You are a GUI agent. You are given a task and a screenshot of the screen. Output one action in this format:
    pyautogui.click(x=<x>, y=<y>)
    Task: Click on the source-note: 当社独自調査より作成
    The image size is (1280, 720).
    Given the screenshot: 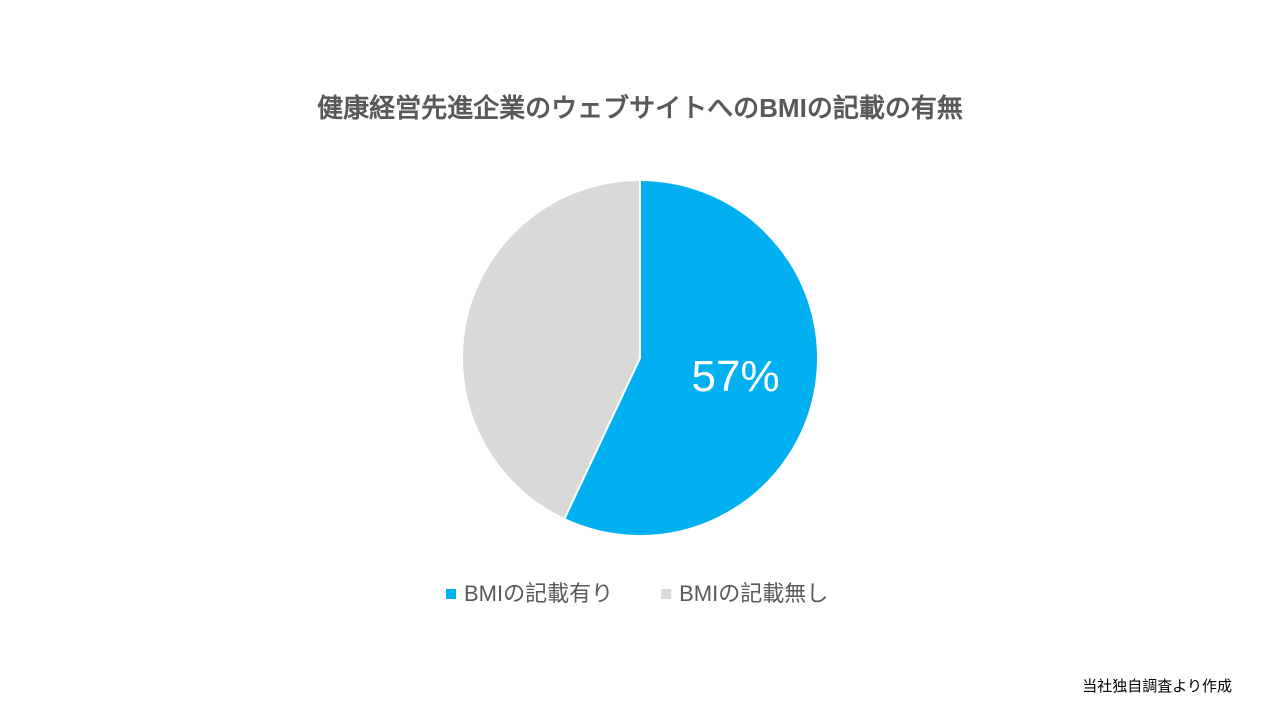 What is the action you would take?
    pyautogui.click(x=1157, y=686)
    